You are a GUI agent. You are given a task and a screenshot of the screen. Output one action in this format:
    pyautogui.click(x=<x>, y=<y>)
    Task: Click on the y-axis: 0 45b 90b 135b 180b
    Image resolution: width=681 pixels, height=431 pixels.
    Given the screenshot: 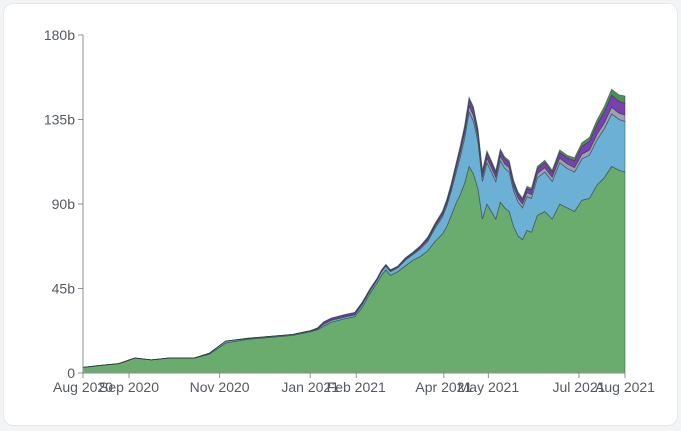 What is the action you would take?
    pyautogui.click(x=64, y=204)
    